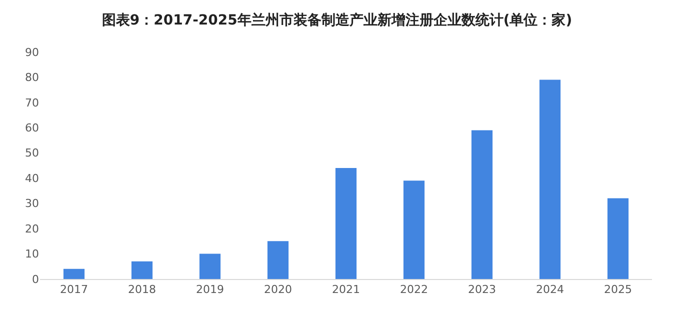 This screenshot has width=674, height=327. I want to click on x-tick-label: 2019, so click(210, 289).